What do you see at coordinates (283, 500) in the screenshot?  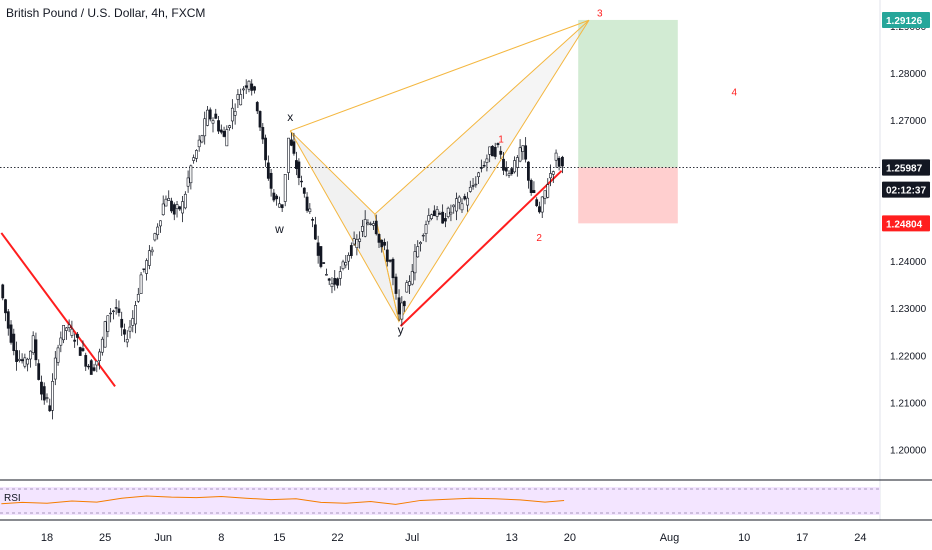 I see `rsi-line` at bounding box center [283, 500].